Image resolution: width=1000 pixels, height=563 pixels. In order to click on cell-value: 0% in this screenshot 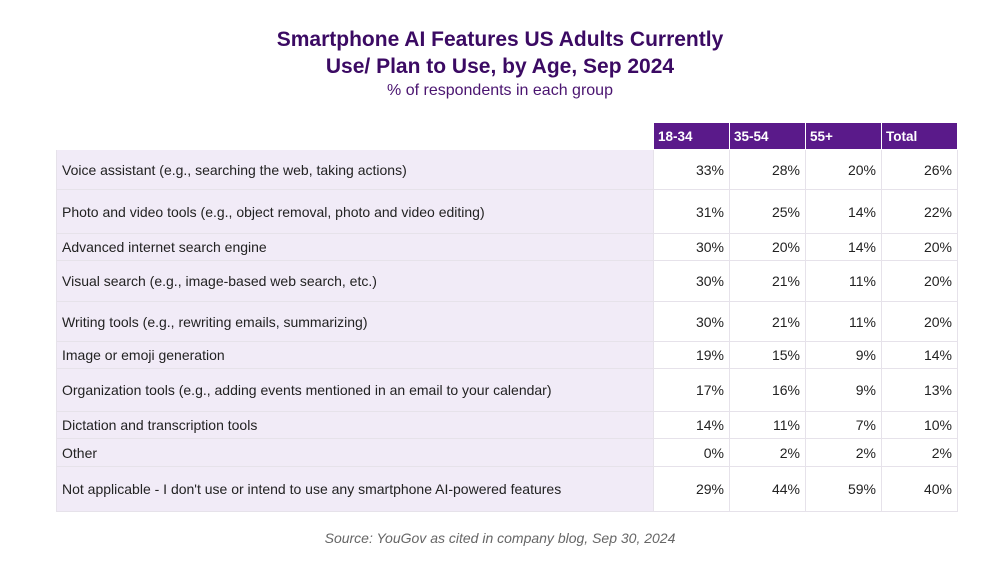, I will do `click(691, 452)`.